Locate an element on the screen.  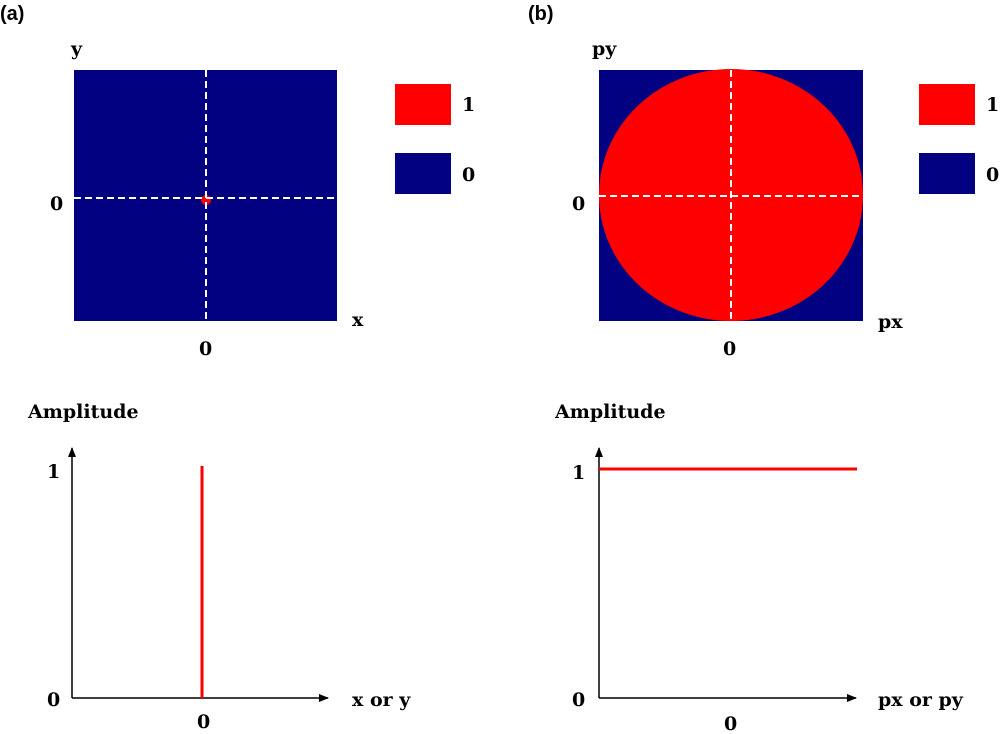
plot-b-y-one-label: 1 is located at coordinates (578, 473).